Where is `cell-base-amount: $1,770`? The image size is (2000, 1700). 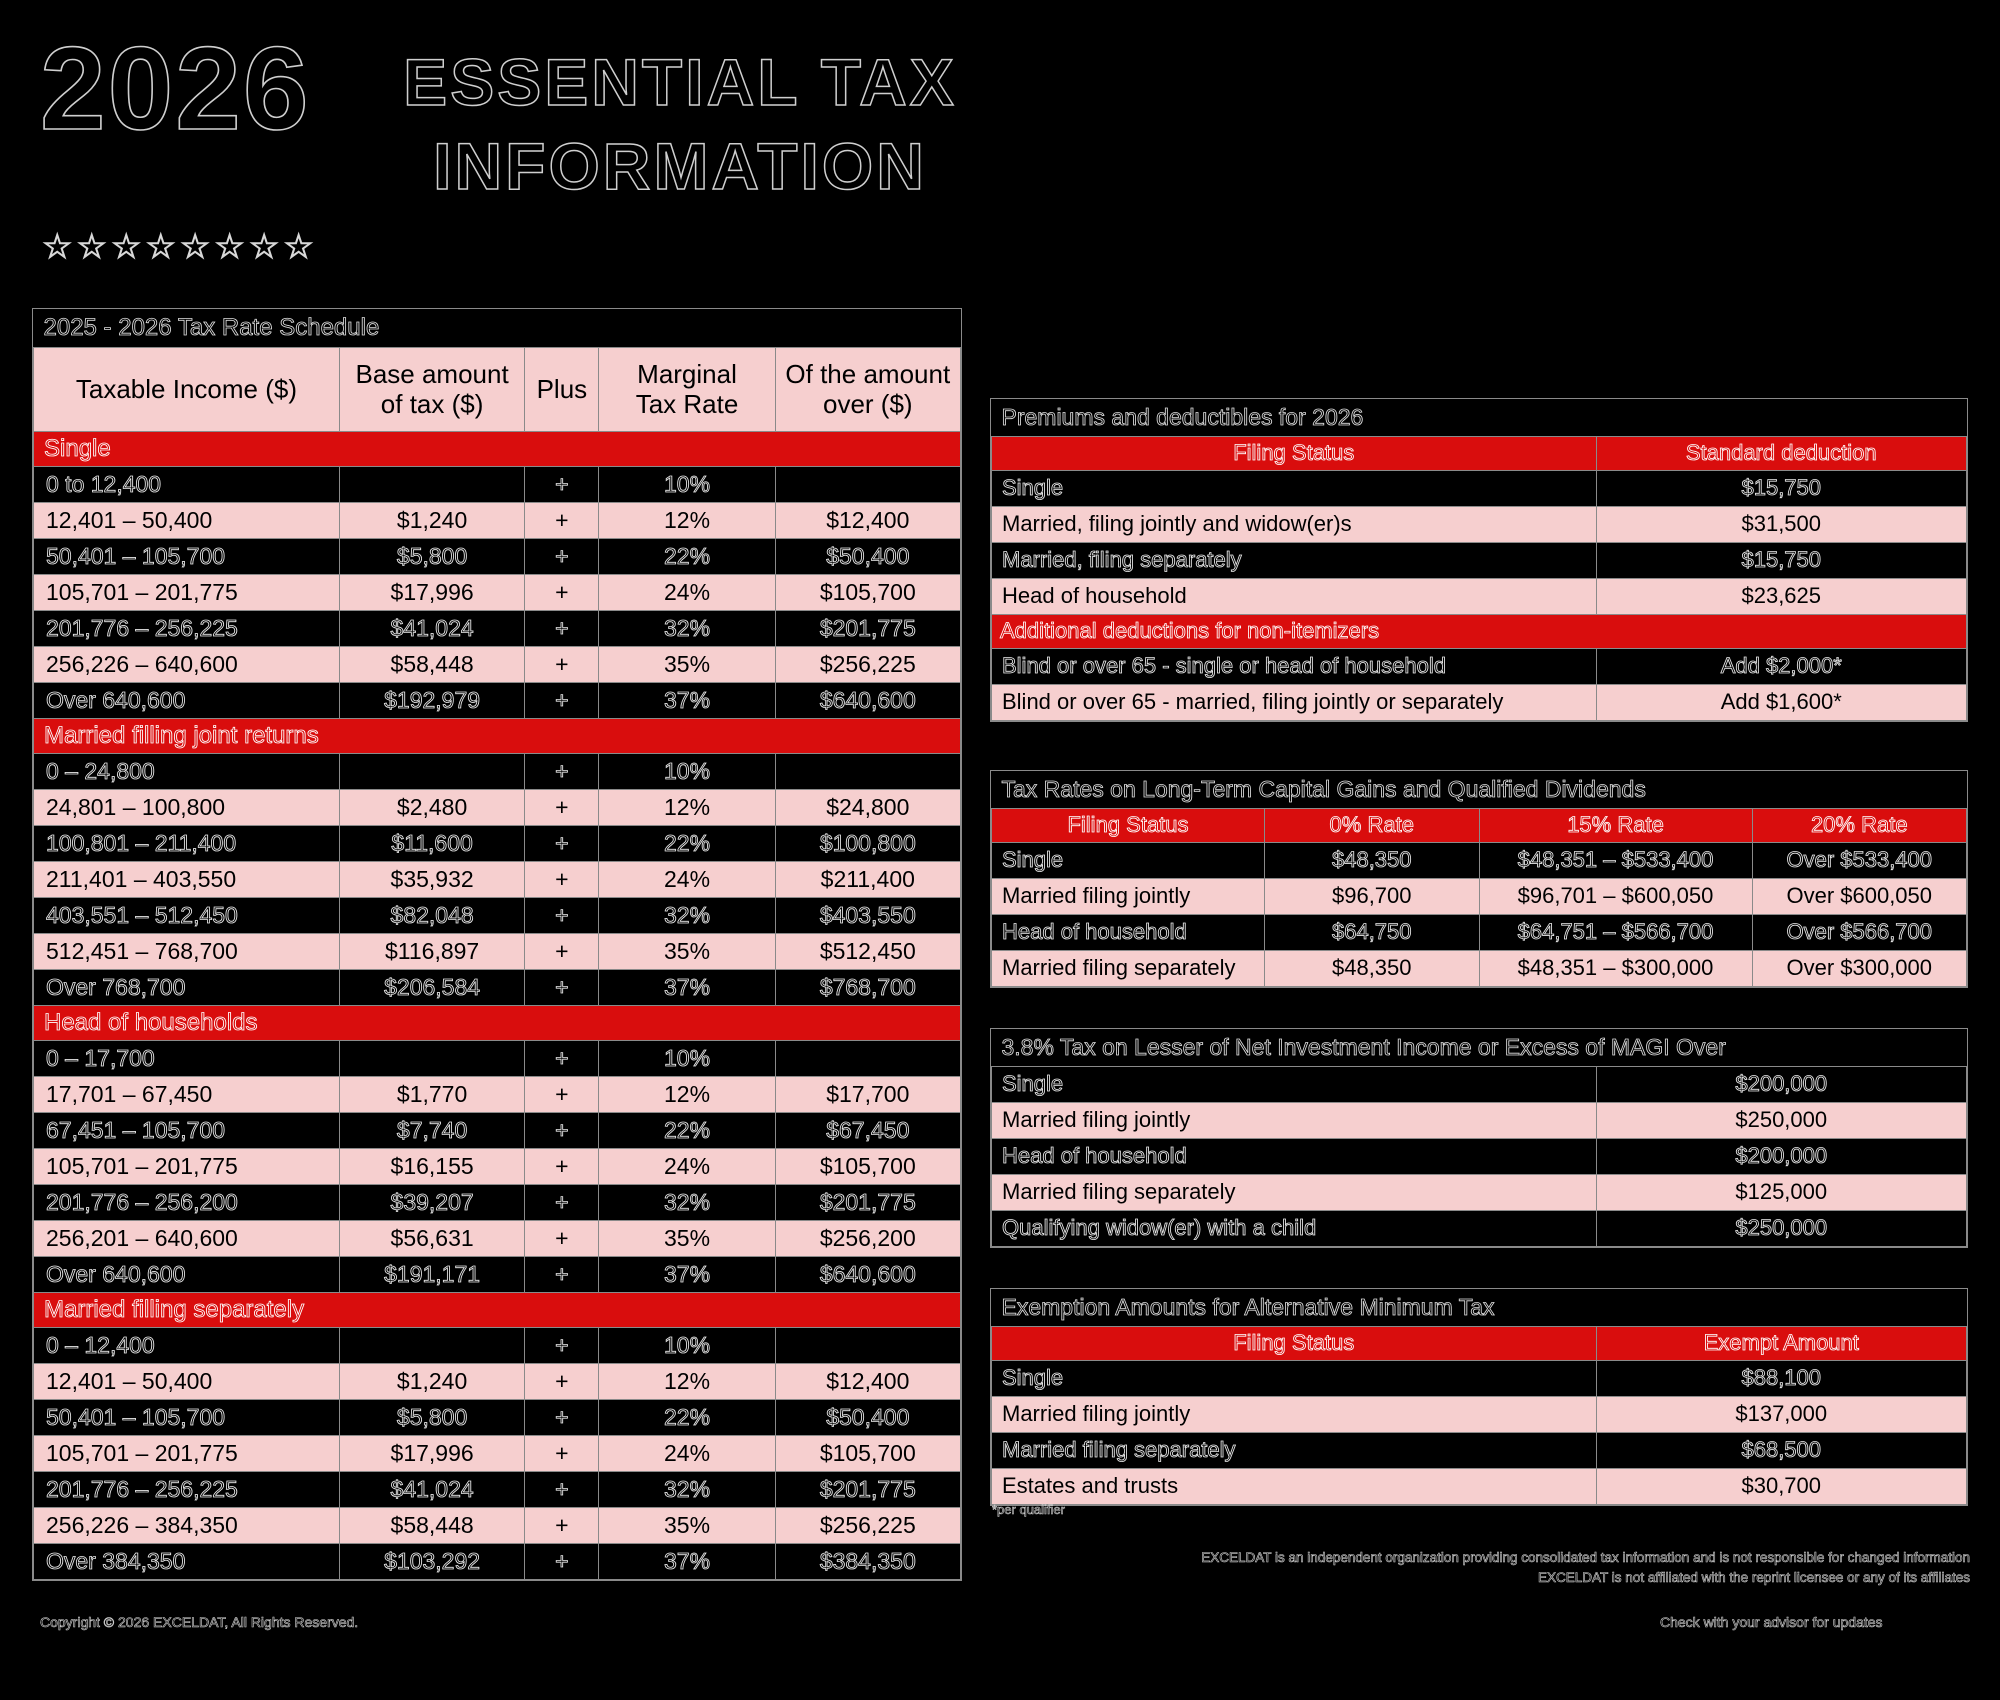
cell-base-amount: $1,770 is located at coordinates (432, 1094).